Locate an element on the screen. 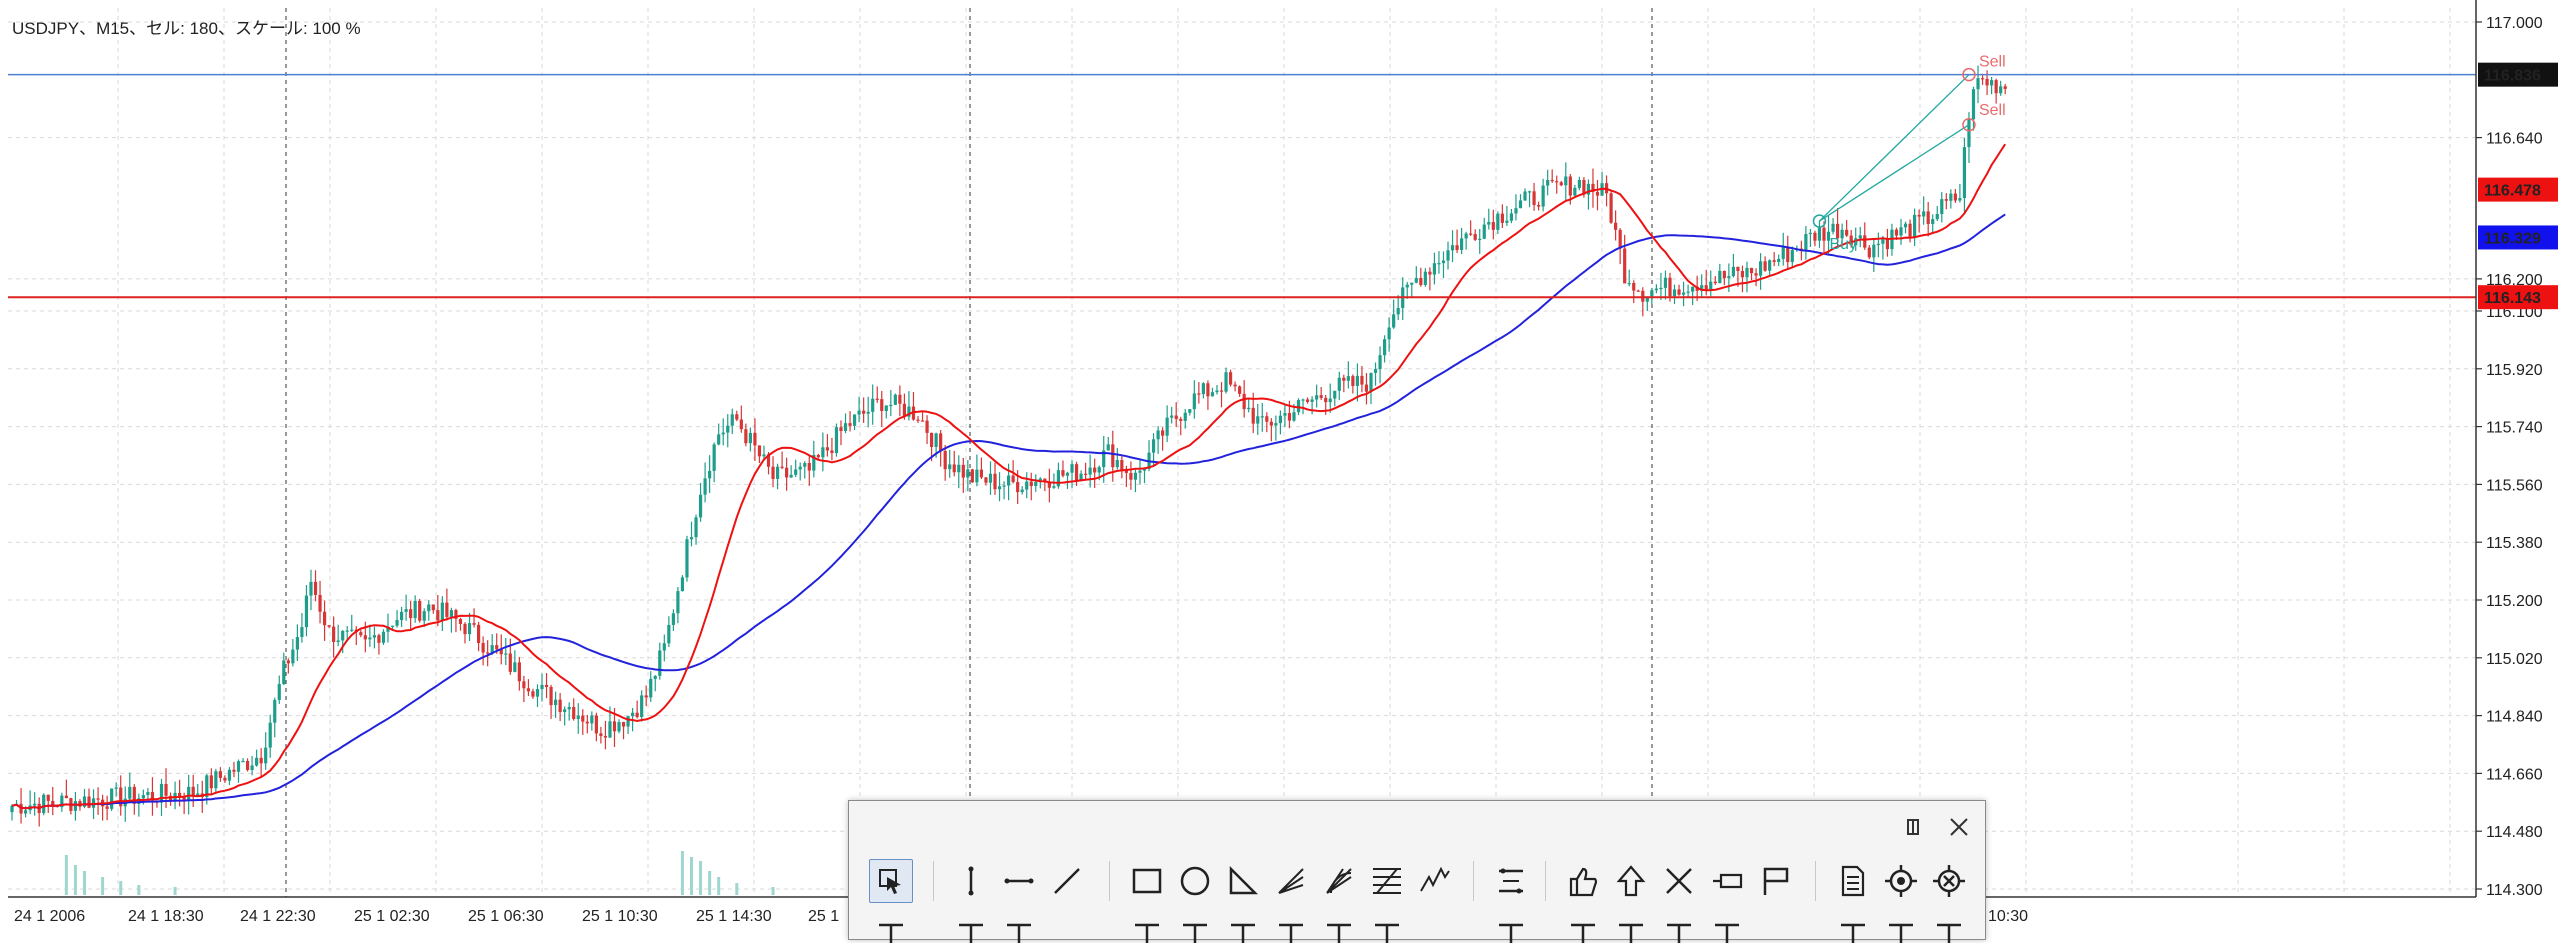 The height and width of the screenshot is (943, 2560). sell-marker is located at coordinates (1969, 74).